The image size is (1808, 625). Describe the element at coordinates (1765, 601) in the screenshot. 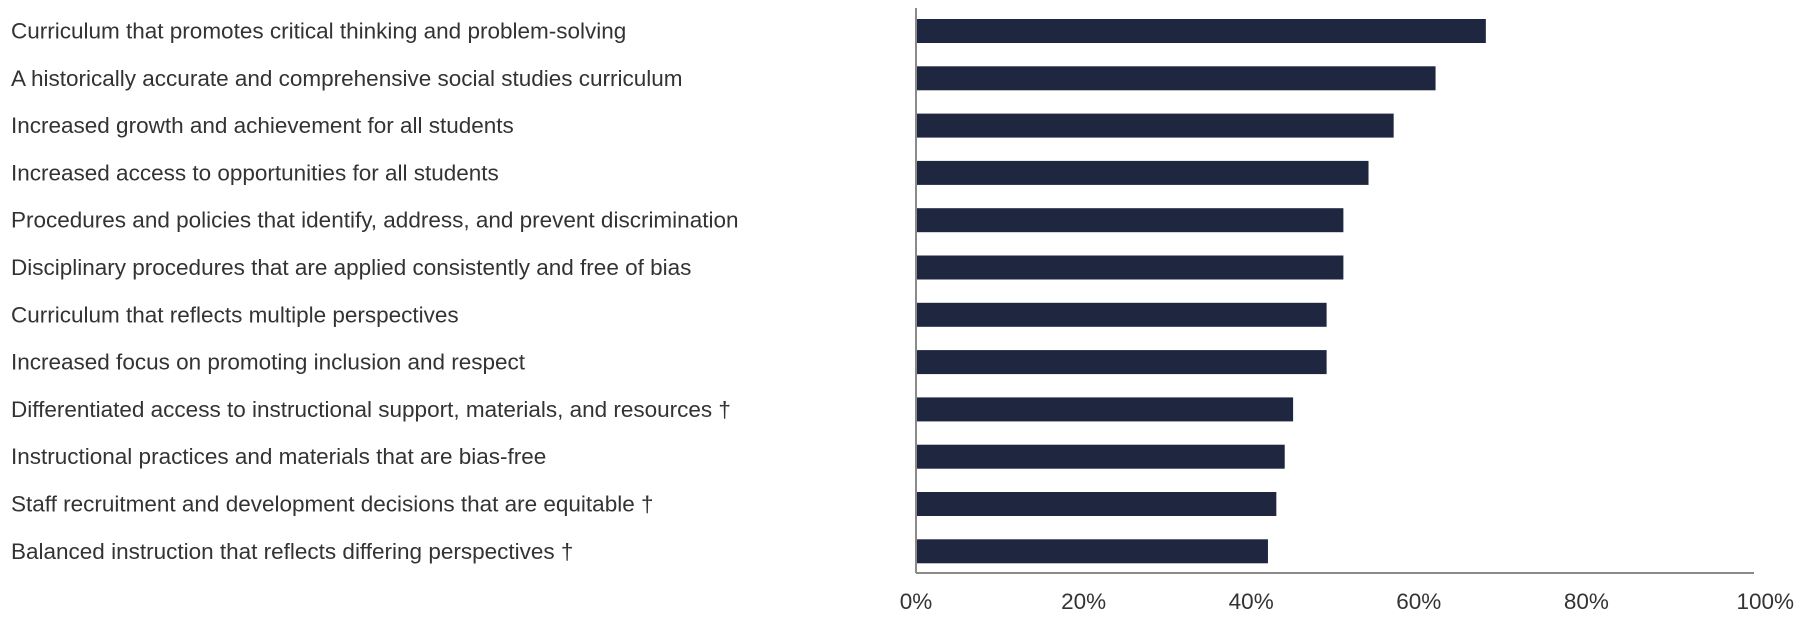

I see `x-tick-label: 100%` at that location.